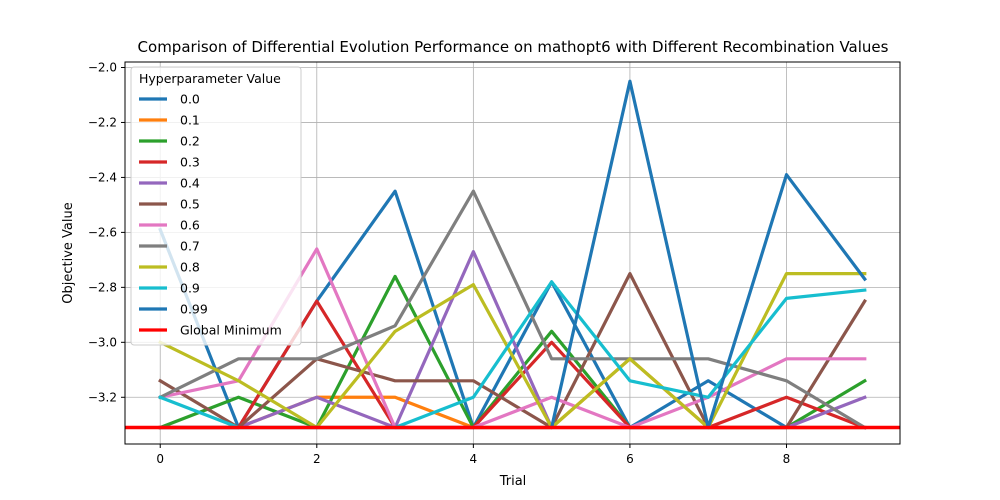  Describe the element at coordinates (190, 246) in the screenshot. I see `legend-entry: 0.7` at that location.